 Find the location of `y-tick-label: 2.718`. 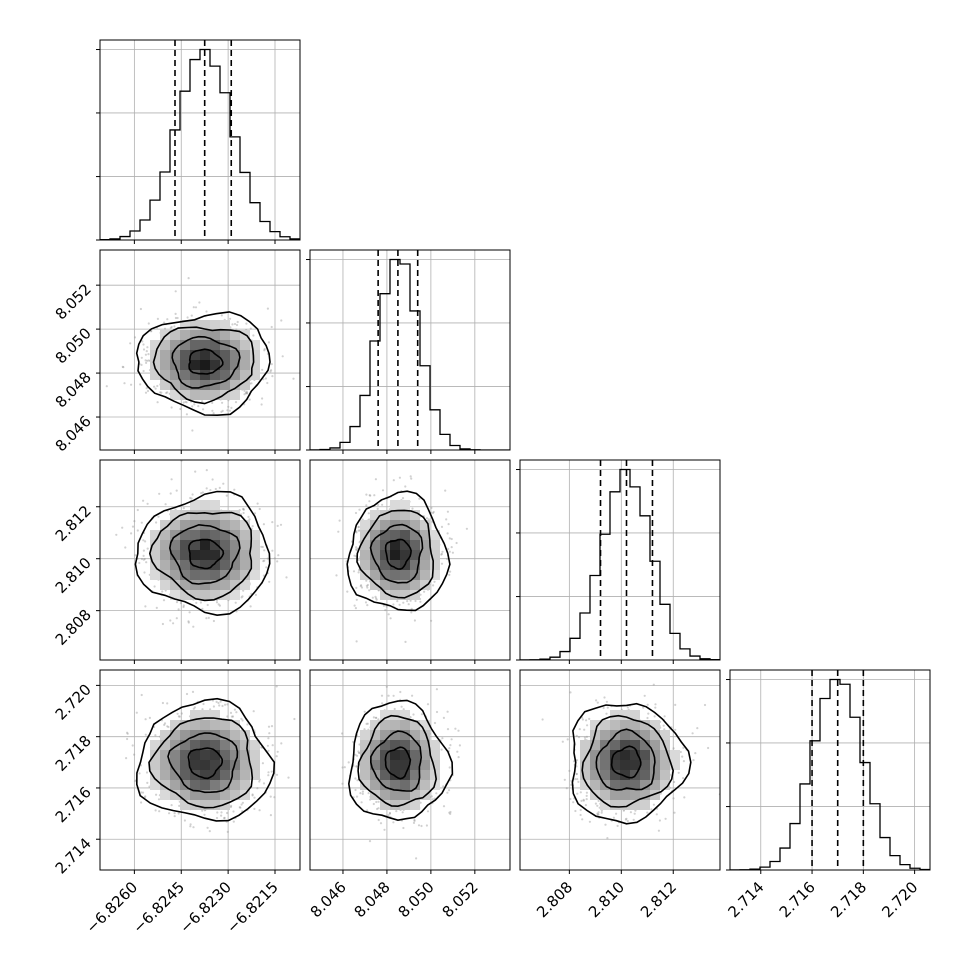

y-tick-label: 2.718 is located at coordinates (73, 753).